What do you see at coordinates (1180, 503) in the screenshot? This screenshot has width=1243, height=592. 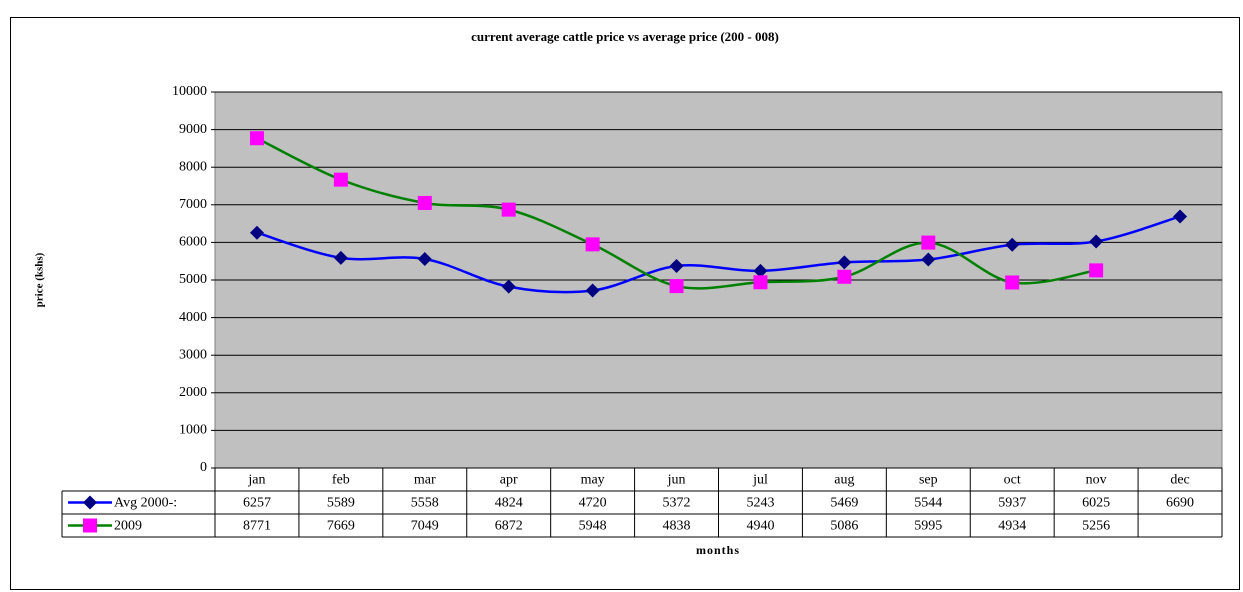 I see `table-value: 6690` at bounding box center [1180, 503].